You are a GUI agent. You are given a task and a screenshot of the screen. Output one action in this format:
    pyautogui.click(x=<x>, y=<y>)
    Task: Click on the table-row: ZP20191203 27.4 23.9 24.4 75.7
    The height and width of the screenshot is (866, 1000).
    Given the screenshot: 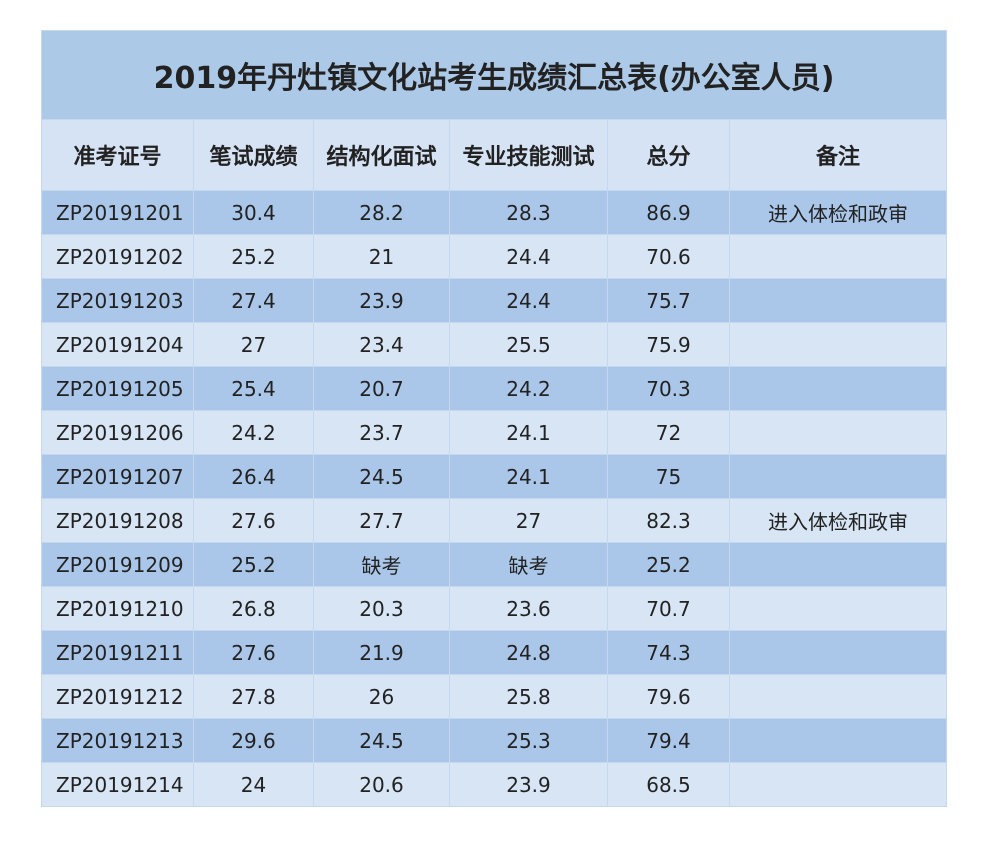 What is the action you would take?
    pyautogui.click(x=494, y=300)
    